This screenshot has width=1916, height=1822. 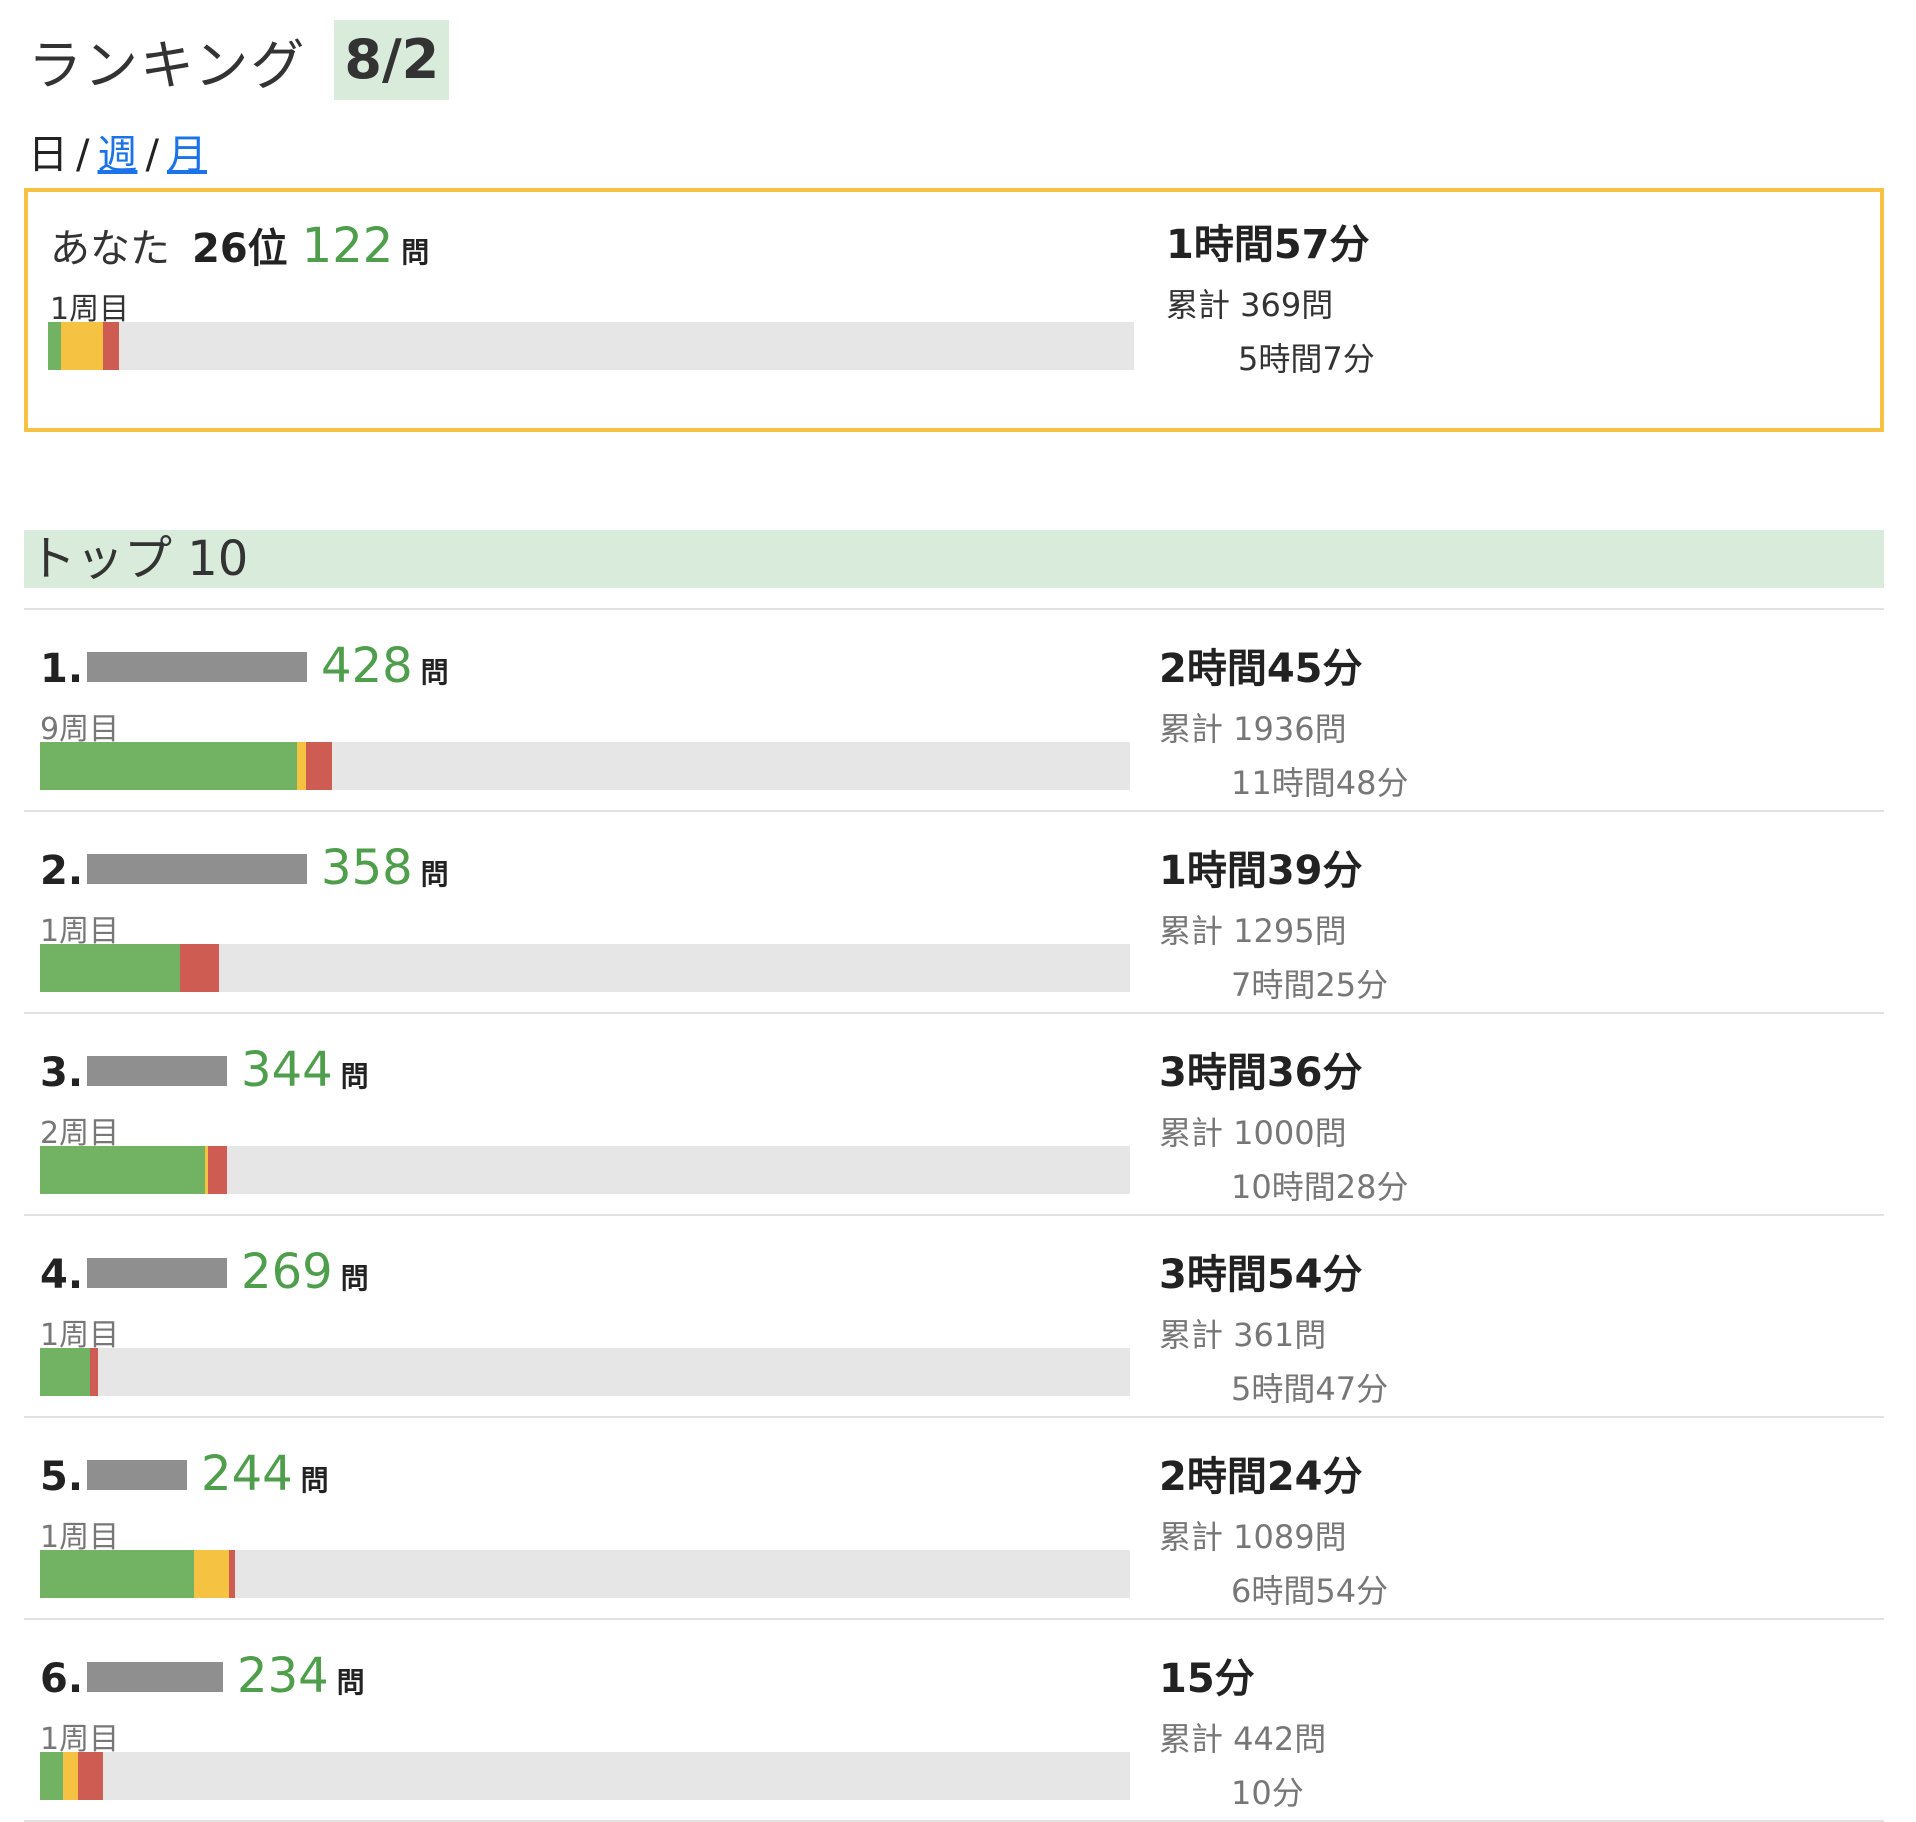 I want to click on total-time: 11時間48分, so click(x=1320, y=783).